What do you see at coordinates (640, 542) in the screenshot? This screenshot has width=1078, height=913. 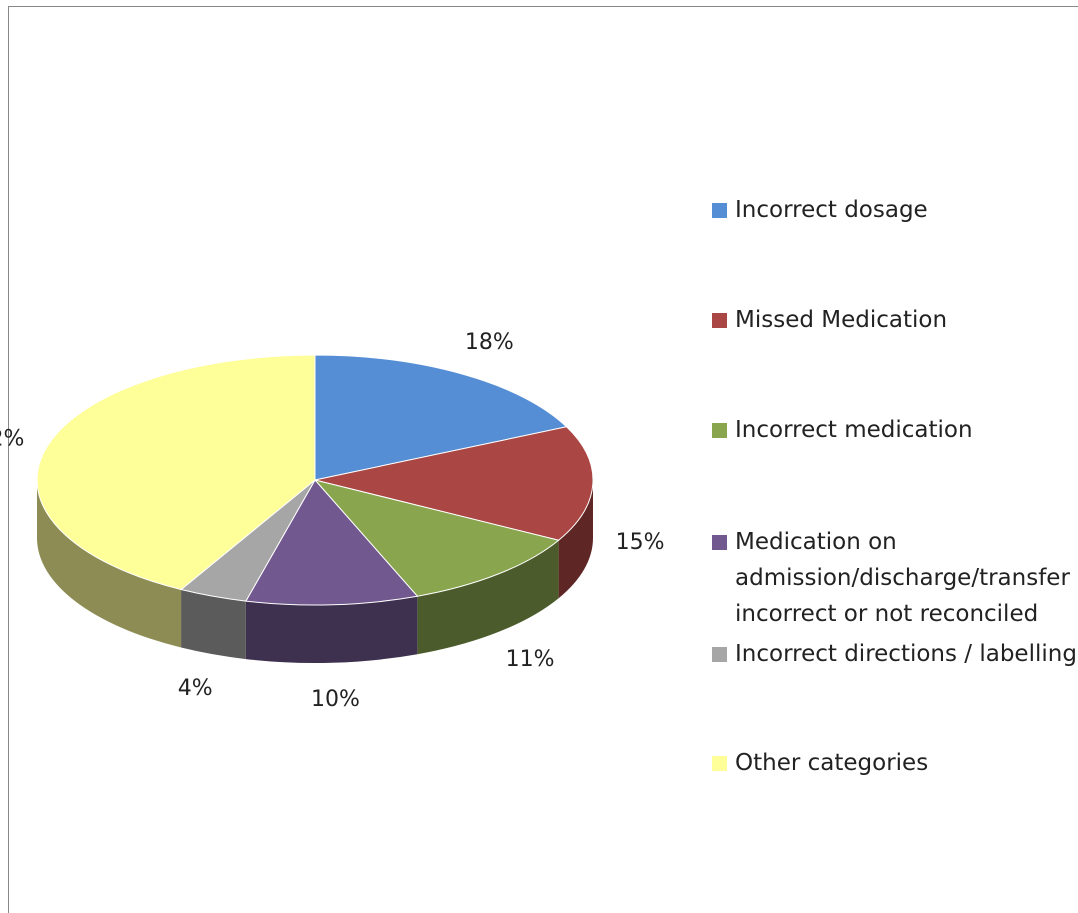 I see `data-label: 15%` at bounding box center [640, 542].